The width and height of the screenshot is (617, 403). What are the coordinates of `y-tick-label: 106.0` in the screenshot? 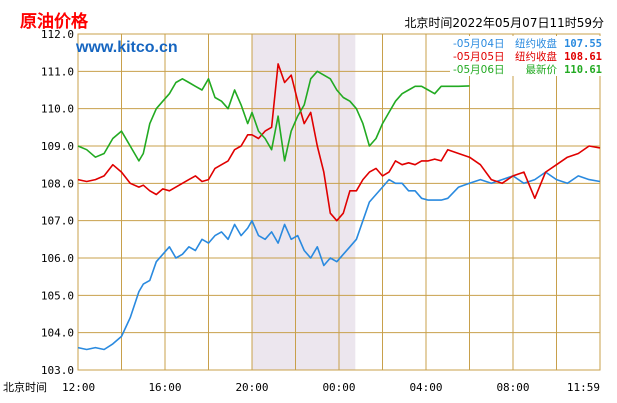 It's located at (57, 258).